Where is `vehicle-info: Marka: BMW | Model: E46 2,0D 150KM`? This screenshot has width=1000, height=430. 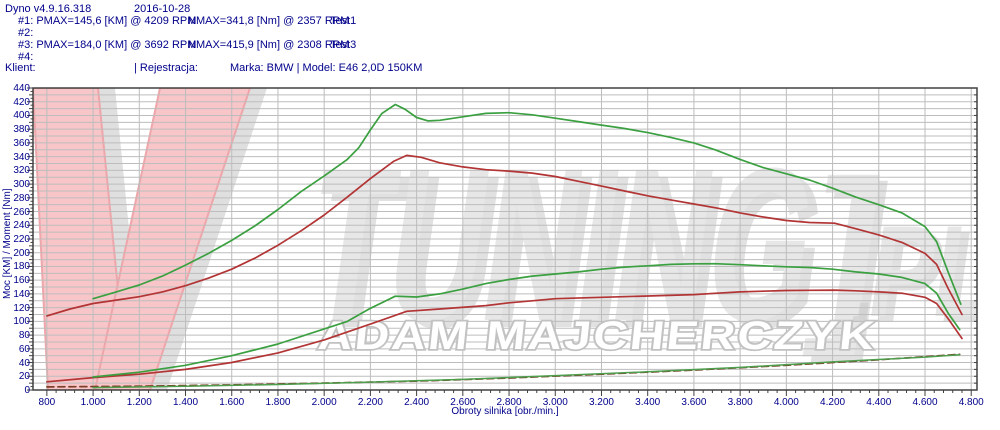
vehicle-info: Marka: BMW | Model: E46 2,0D 150KM is located at coordinates (326, 68).